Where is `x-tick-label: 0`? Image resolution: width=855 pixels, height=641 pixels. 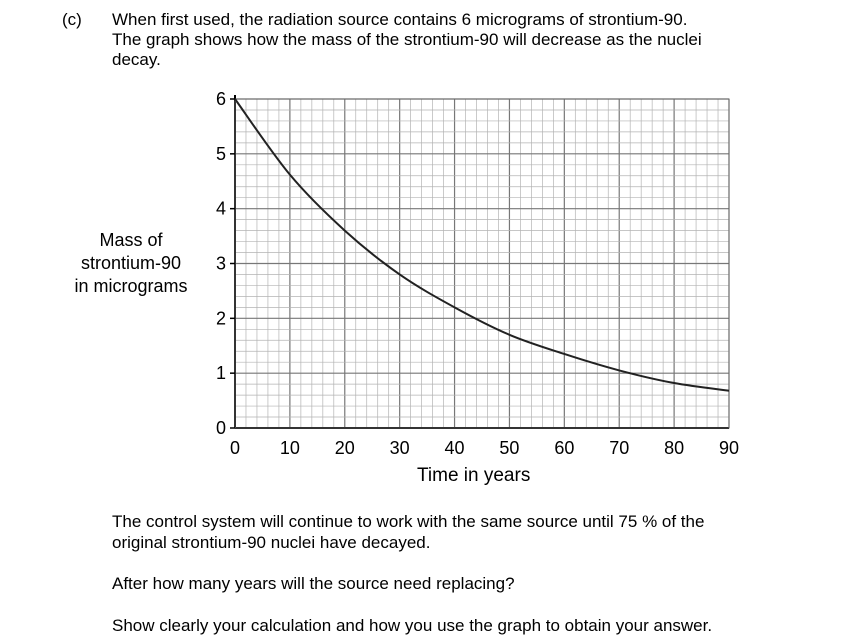 x-tick-label: 0 is located at coordinates (235, 448).